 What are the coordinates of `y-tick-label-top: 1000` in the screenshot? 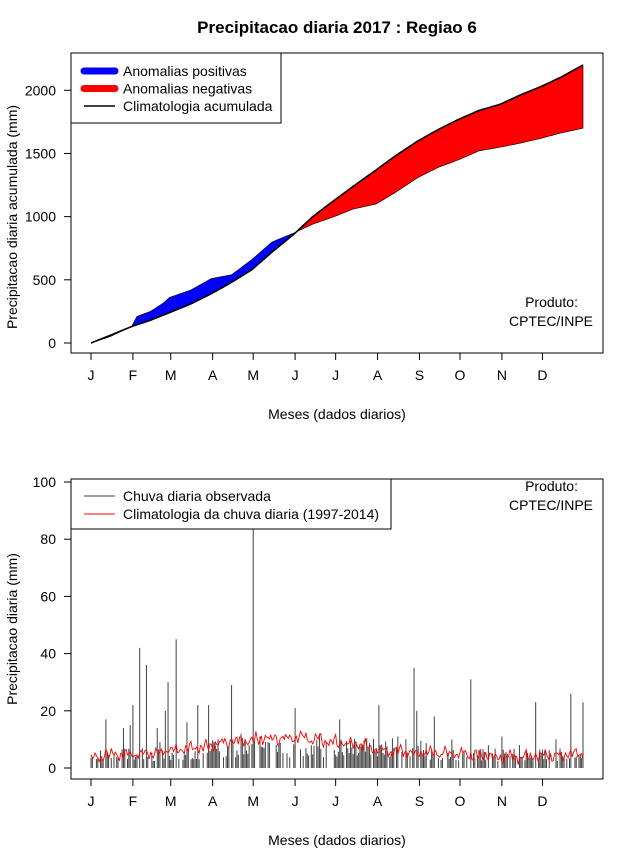 It's located at (40, 217).